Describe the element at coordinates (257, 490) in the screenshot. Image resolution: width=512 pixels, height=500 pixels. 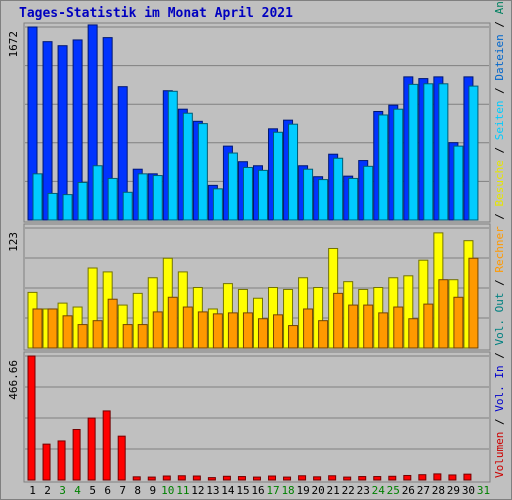
I see `day-label-16: 16` at that location.